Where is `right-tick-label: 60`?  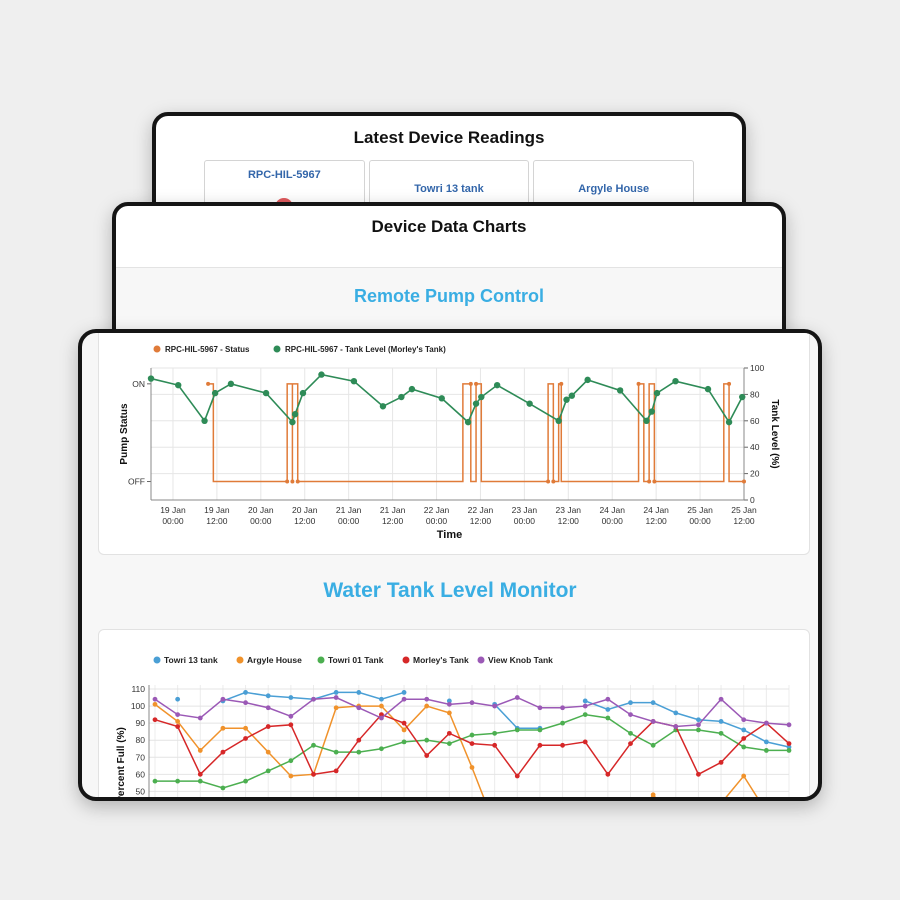
right-tick-label: 60 is located at coordinates (755, 421).